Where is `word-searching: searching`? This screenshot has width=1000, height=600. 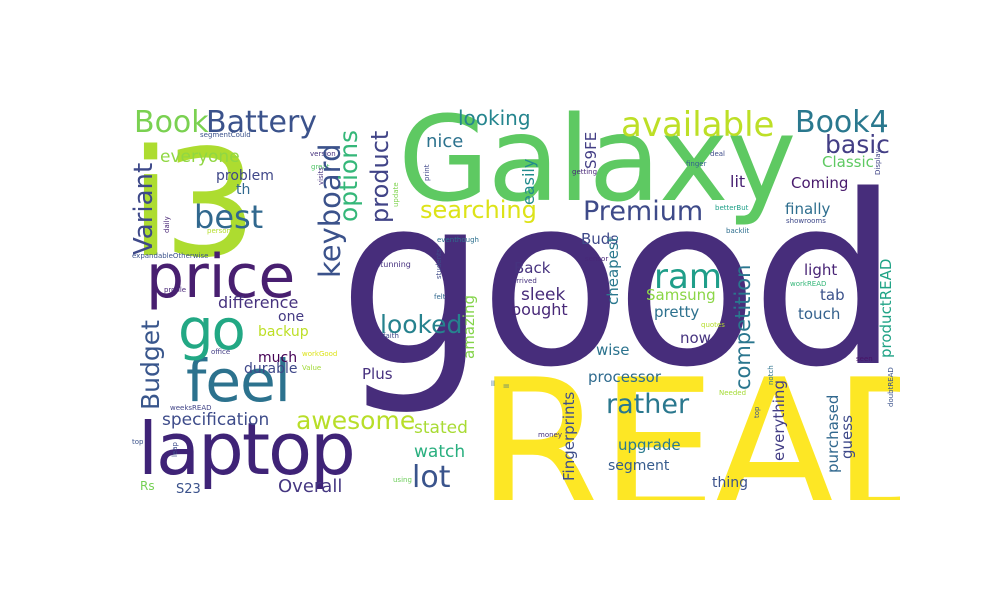 word-searching: searching is located at coordinates (478, 210).